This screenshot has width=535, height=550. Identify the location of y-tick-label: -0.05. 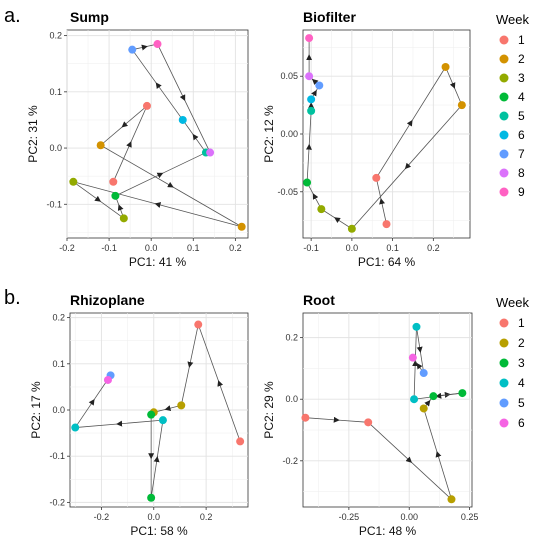
(287, 192).